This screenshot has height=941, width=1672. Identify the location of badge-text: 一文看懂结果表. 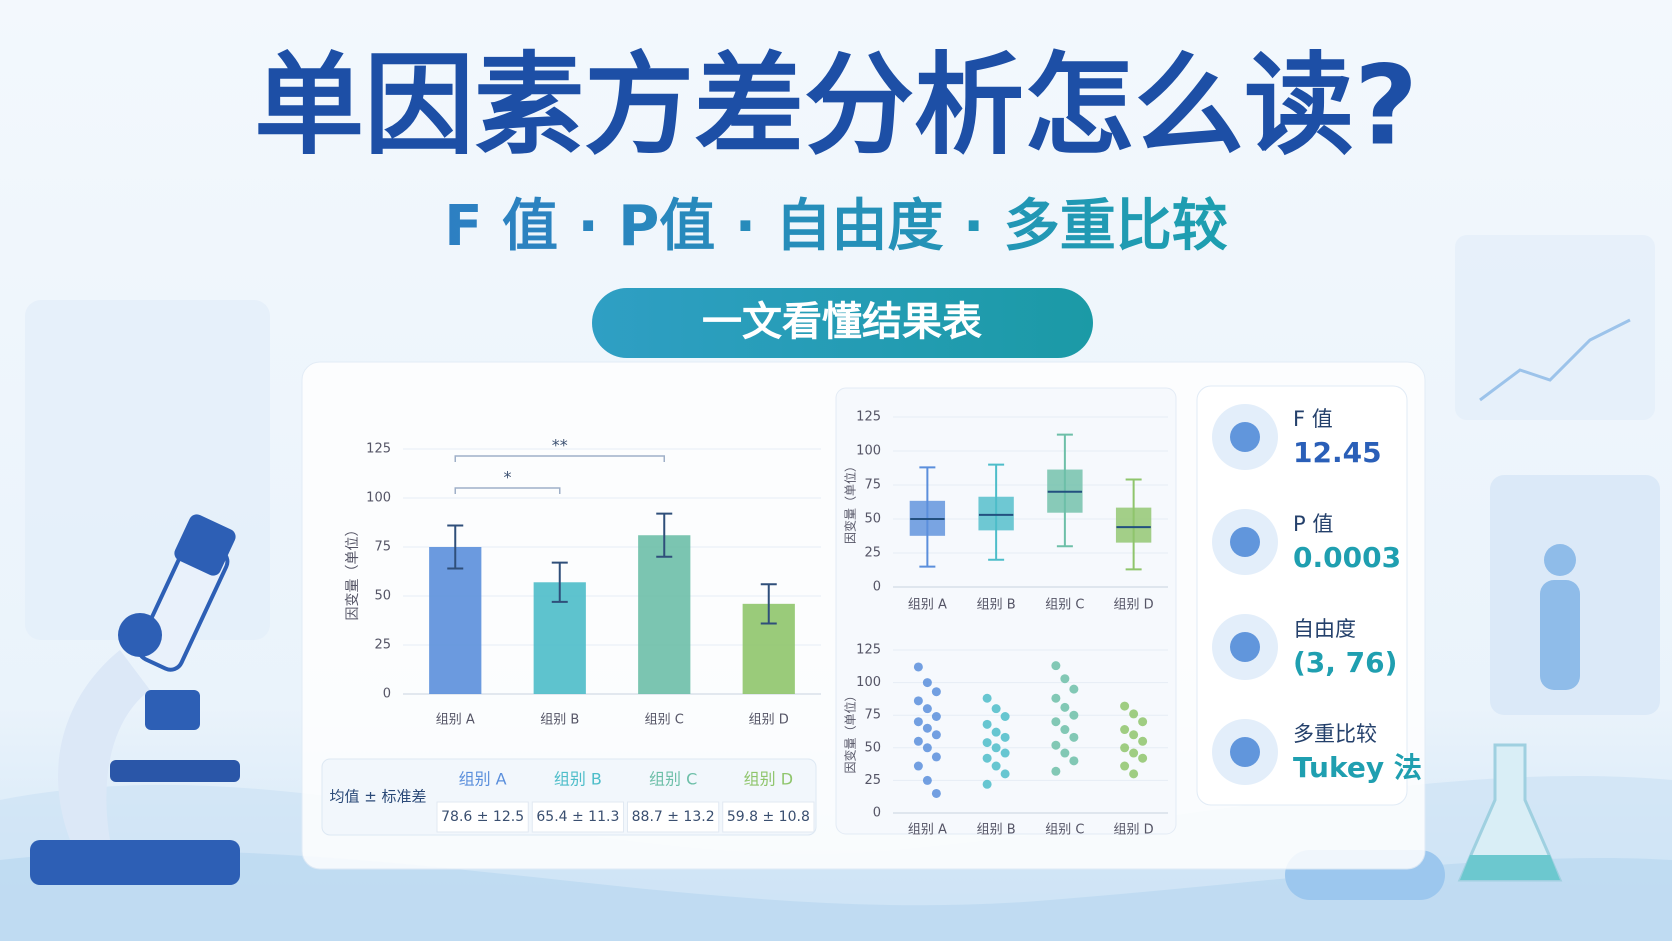
(842, 322).